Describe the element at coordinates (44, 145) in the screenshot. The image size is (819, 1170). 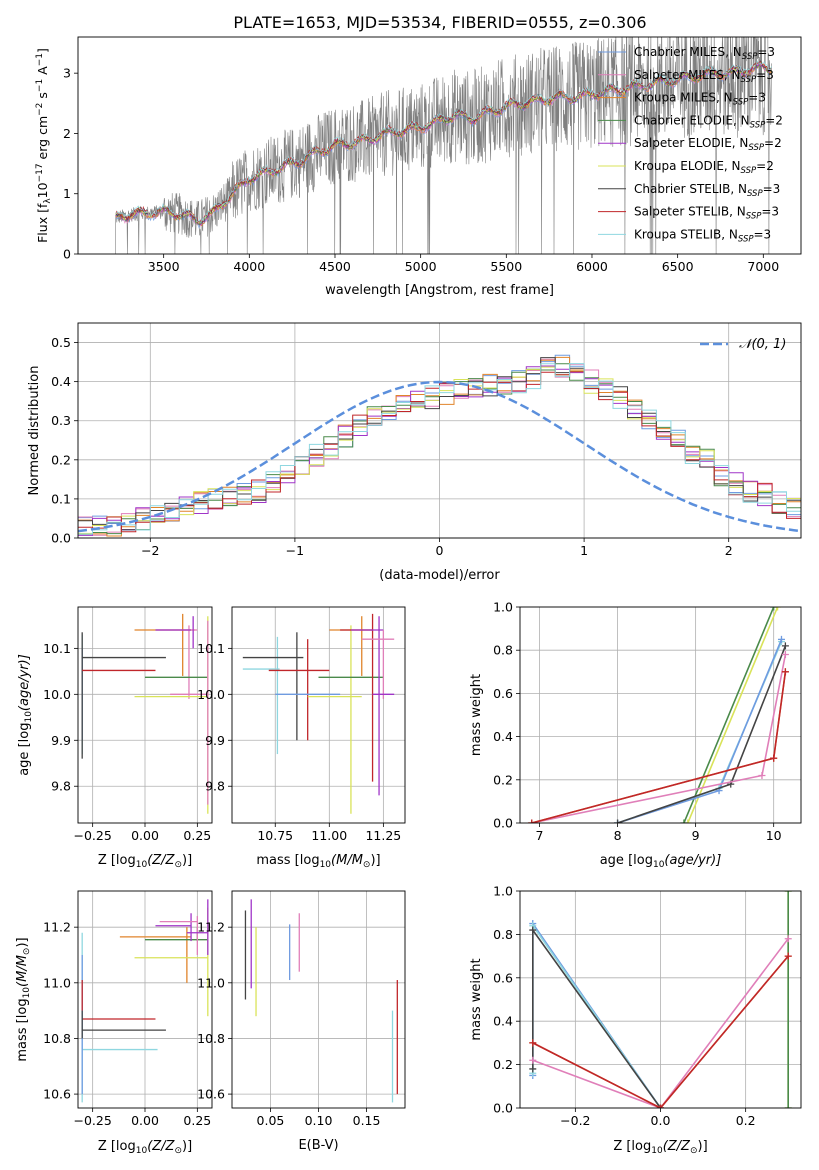
I see `y-axis-label: Flux [fλ10−17 erg cm−2 s−1 A−1]` at that location.